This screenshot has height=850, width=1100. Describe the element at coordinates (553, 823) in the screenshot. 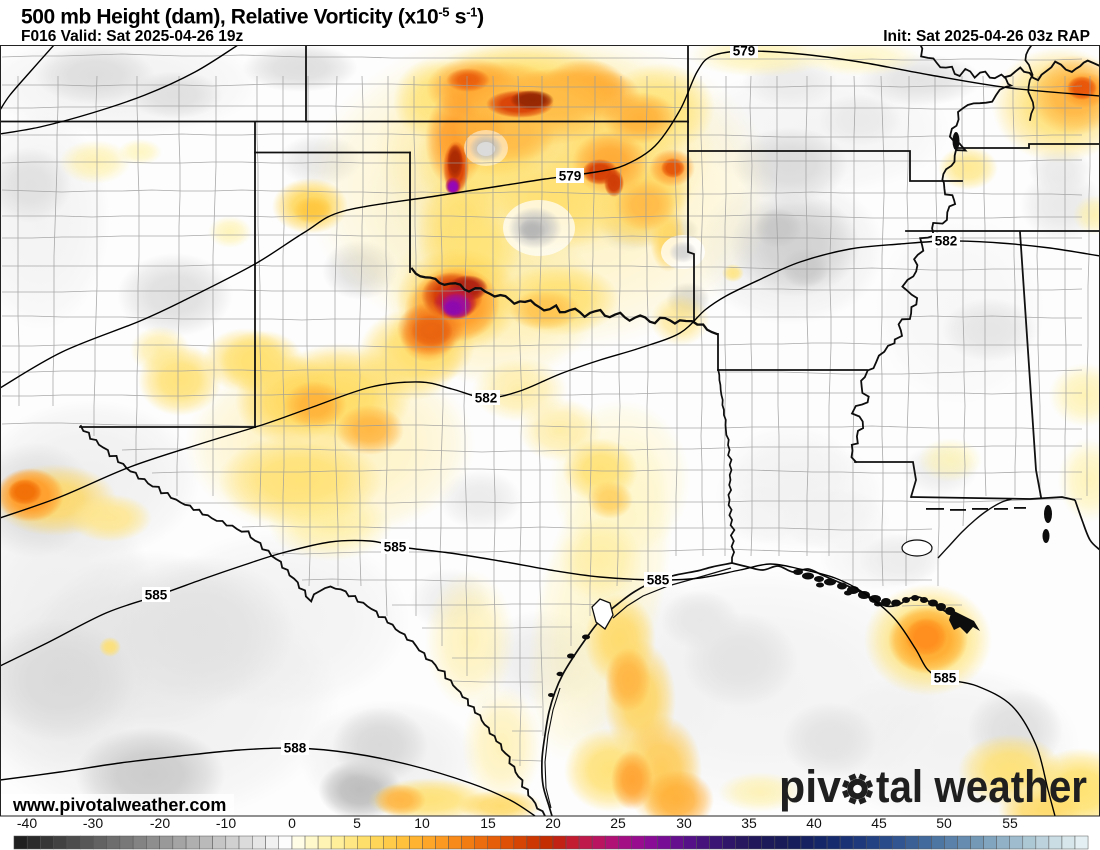

I see `svg-text: 20` at that location.